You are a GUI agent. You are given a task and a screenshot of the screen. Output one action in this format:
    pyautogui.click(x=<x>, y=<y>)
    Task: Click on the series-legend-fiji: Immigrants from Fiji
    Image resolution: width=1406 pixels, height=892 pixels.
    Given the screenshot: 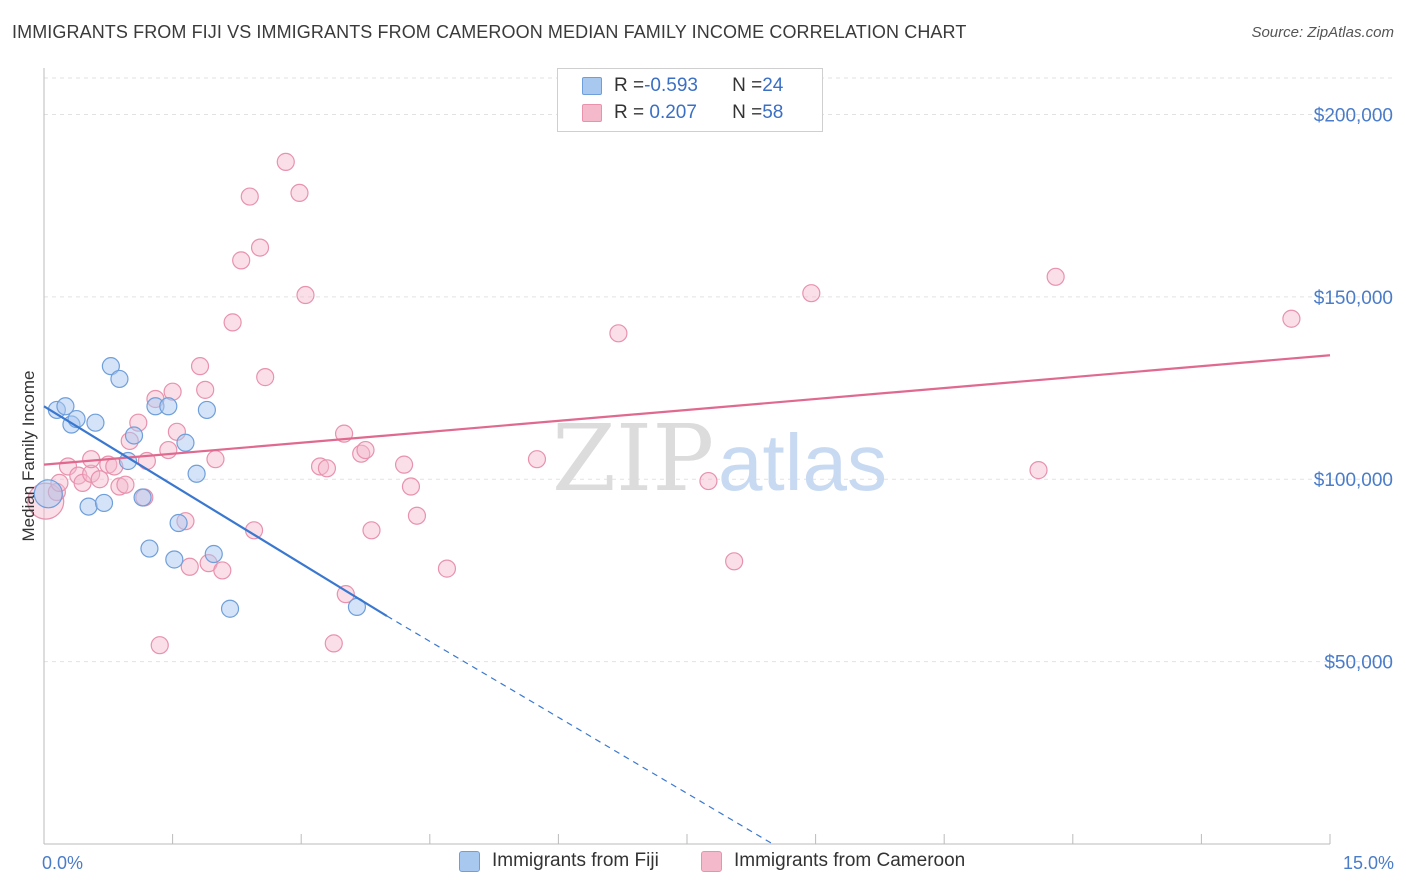 What is the action you would take?
    pyautogui.click(x=559, y=861)
    